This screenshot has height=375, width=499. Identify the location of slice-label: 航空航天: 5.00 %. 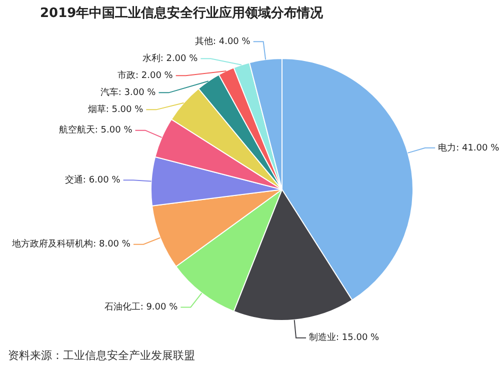
(95, 130).